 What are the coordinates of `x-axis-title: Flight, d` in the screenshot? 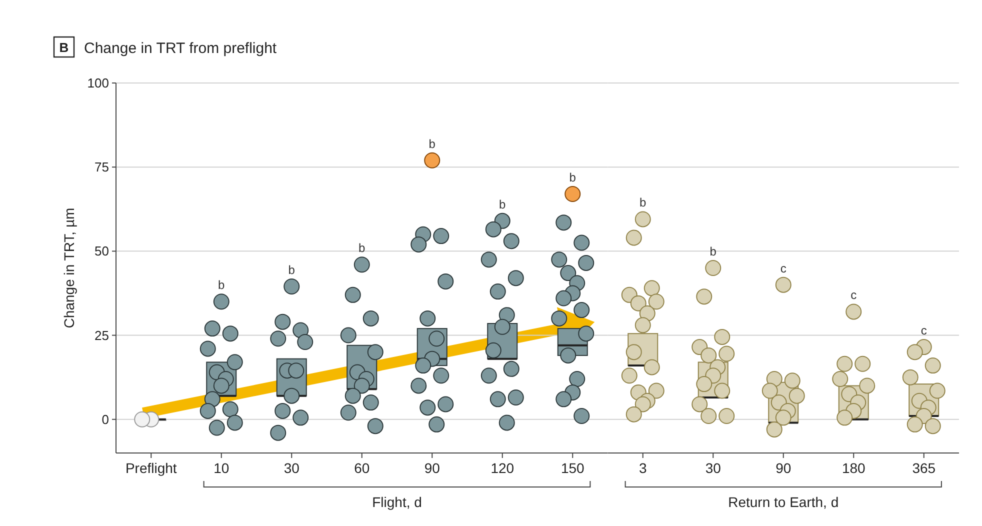 It's located at (397, 502).